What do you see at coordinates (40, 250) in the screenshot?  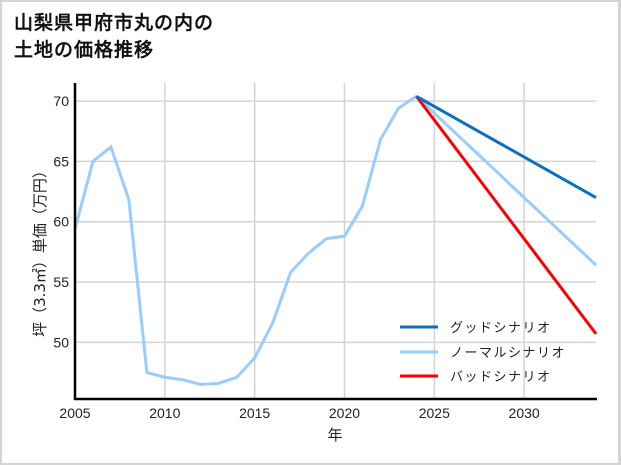 I see `y-axis-label: 坪（3.3㎡）単価（万円）` at bounding box center [40, 250].